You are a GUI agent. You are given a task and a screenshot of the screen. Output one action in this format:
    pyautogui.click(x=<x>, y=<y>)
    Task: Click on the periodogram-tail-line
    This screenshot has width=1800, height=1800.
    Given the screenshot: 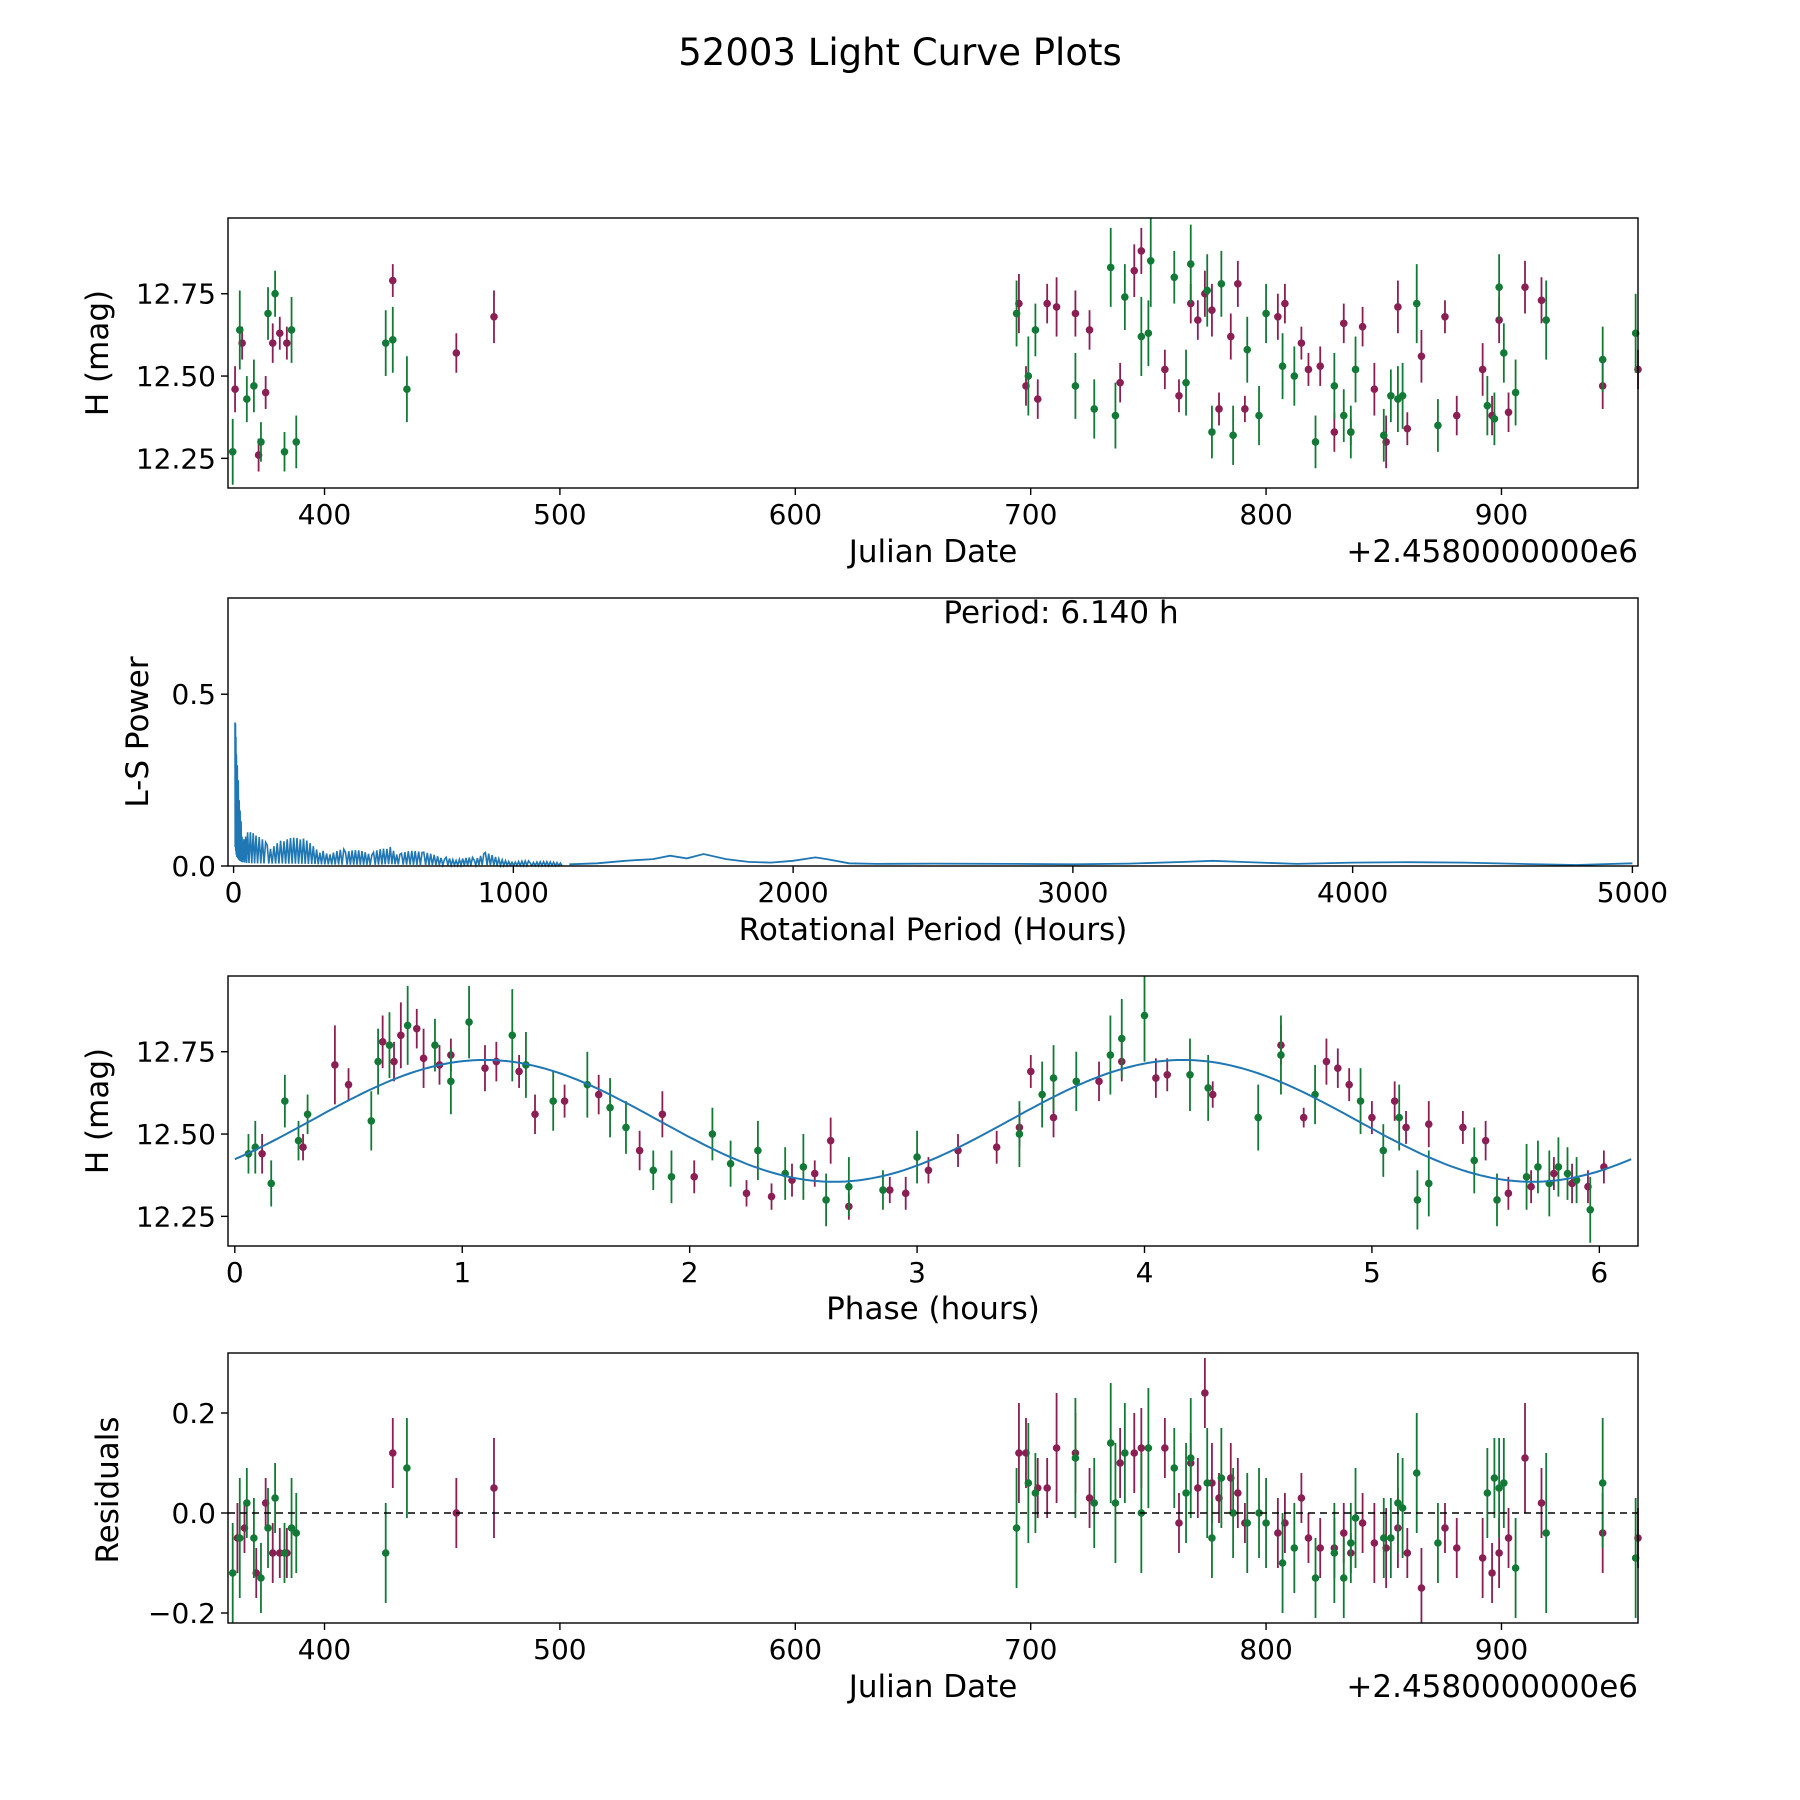 What is the action you would take?
    pyautogui.click(x=1101, y=859)
    